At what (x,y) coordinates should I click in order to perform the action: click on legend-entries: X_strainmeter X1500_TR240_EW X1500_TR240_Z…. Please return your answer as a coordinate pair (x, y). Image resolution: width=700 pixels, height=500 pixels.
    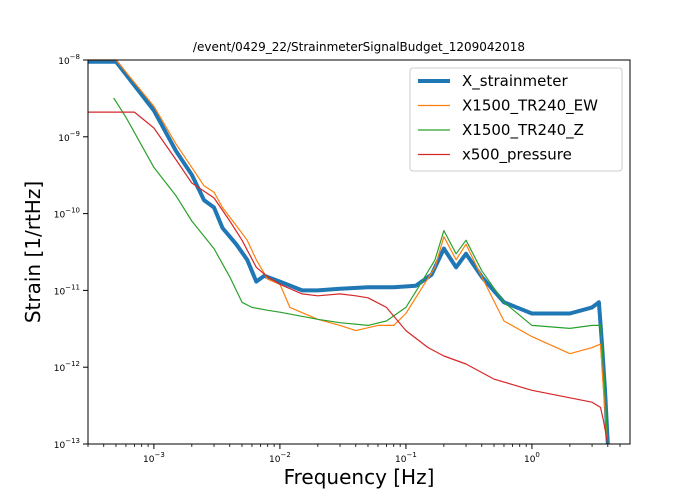
    Looking at the image, I should click on (508, 118).